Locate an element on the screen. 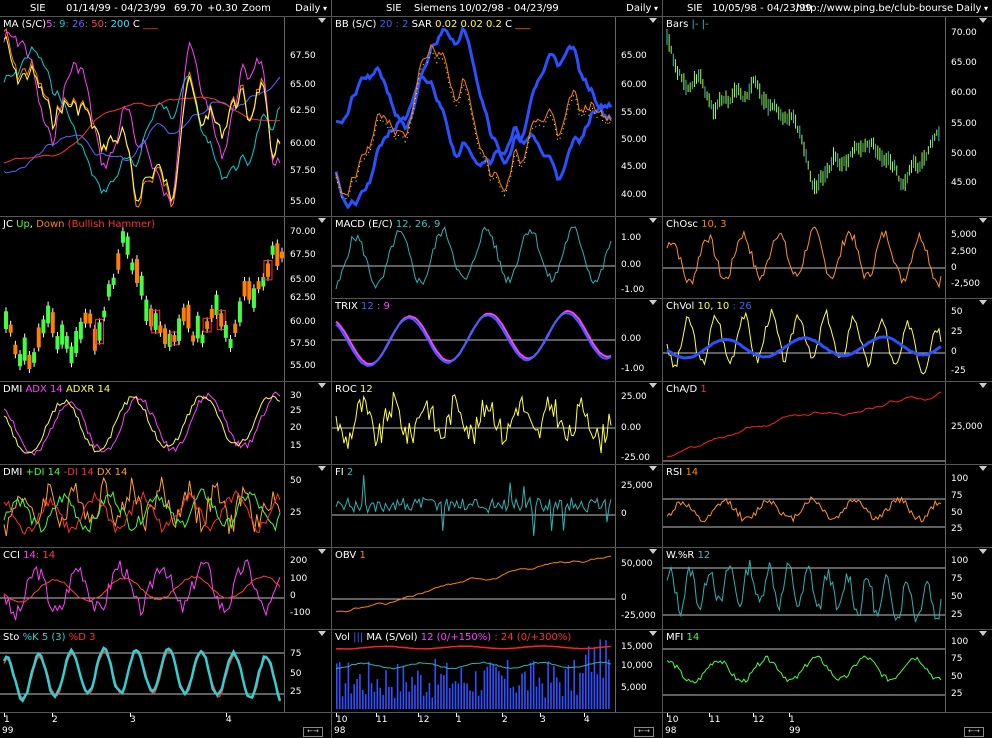 This screenshot has width=992, height=738. pane-label-bb: BB (S/C) 20 : 2 SAR 0.02 0.02 0.2 C ___ is located at coordinates (432, 24).